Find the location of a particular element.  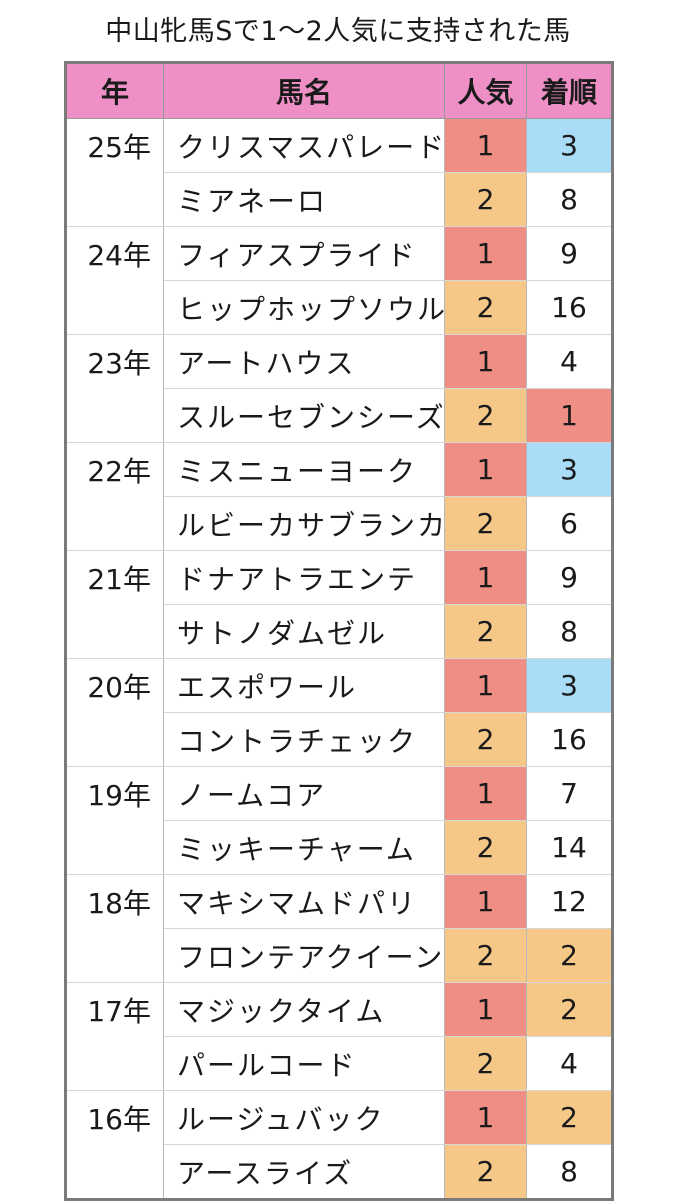

table-row: 24年 フィアスプライド 1 9 is located at coordinates (339, 253).